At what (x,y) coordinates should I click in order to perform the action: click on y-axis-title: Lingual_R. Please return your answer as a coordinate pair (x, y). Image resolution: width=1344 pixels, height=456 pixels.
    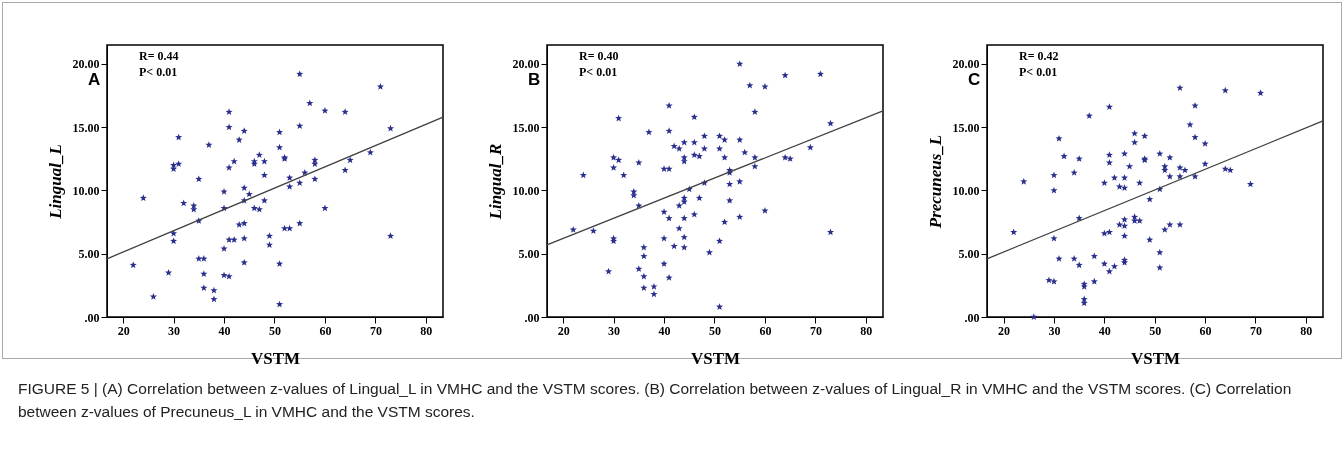
    Looking at the image, I should click on (495, 182).